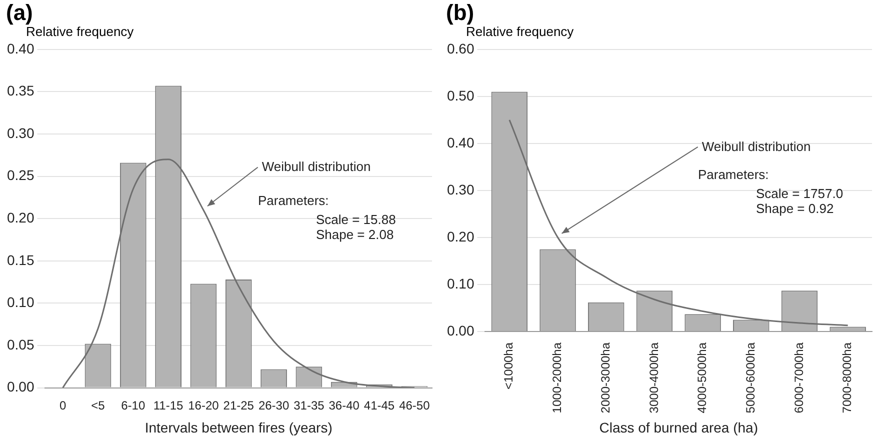 The width and height of the screenshot is (880, 441). I want to click on x-tick-label: <5, so click(98, 405).